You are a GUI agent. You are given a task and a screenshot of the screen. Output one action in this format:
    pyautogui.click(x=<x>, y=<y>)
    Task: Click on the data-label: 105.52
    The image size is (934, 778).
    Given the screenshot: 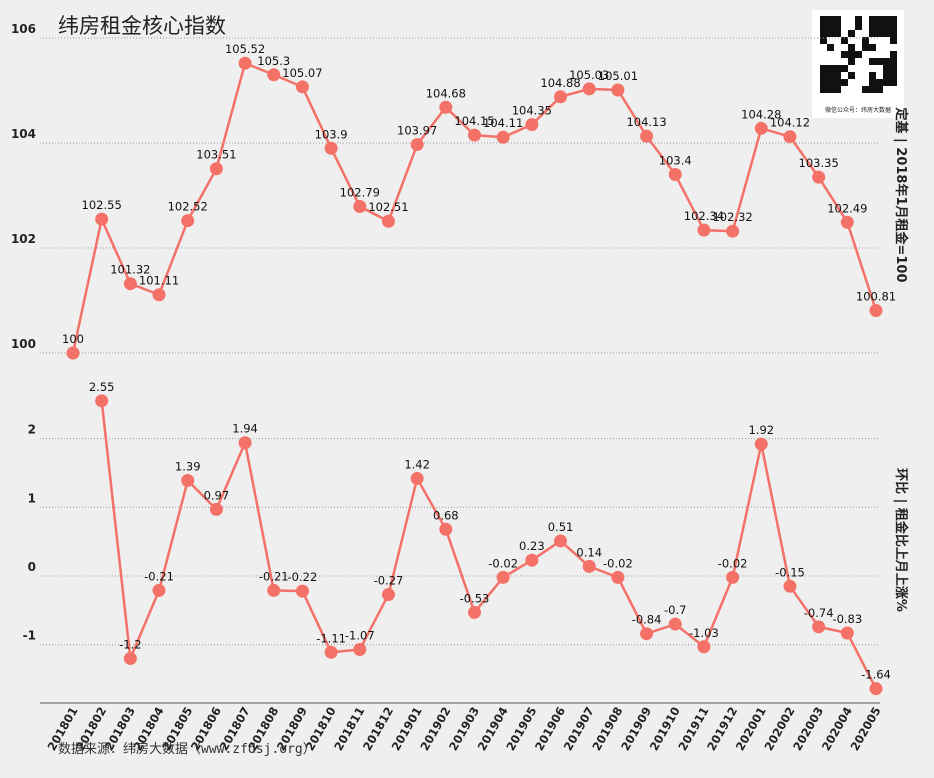 What is the action you would take?
    pyautogui.click(x=245, y=49)
    